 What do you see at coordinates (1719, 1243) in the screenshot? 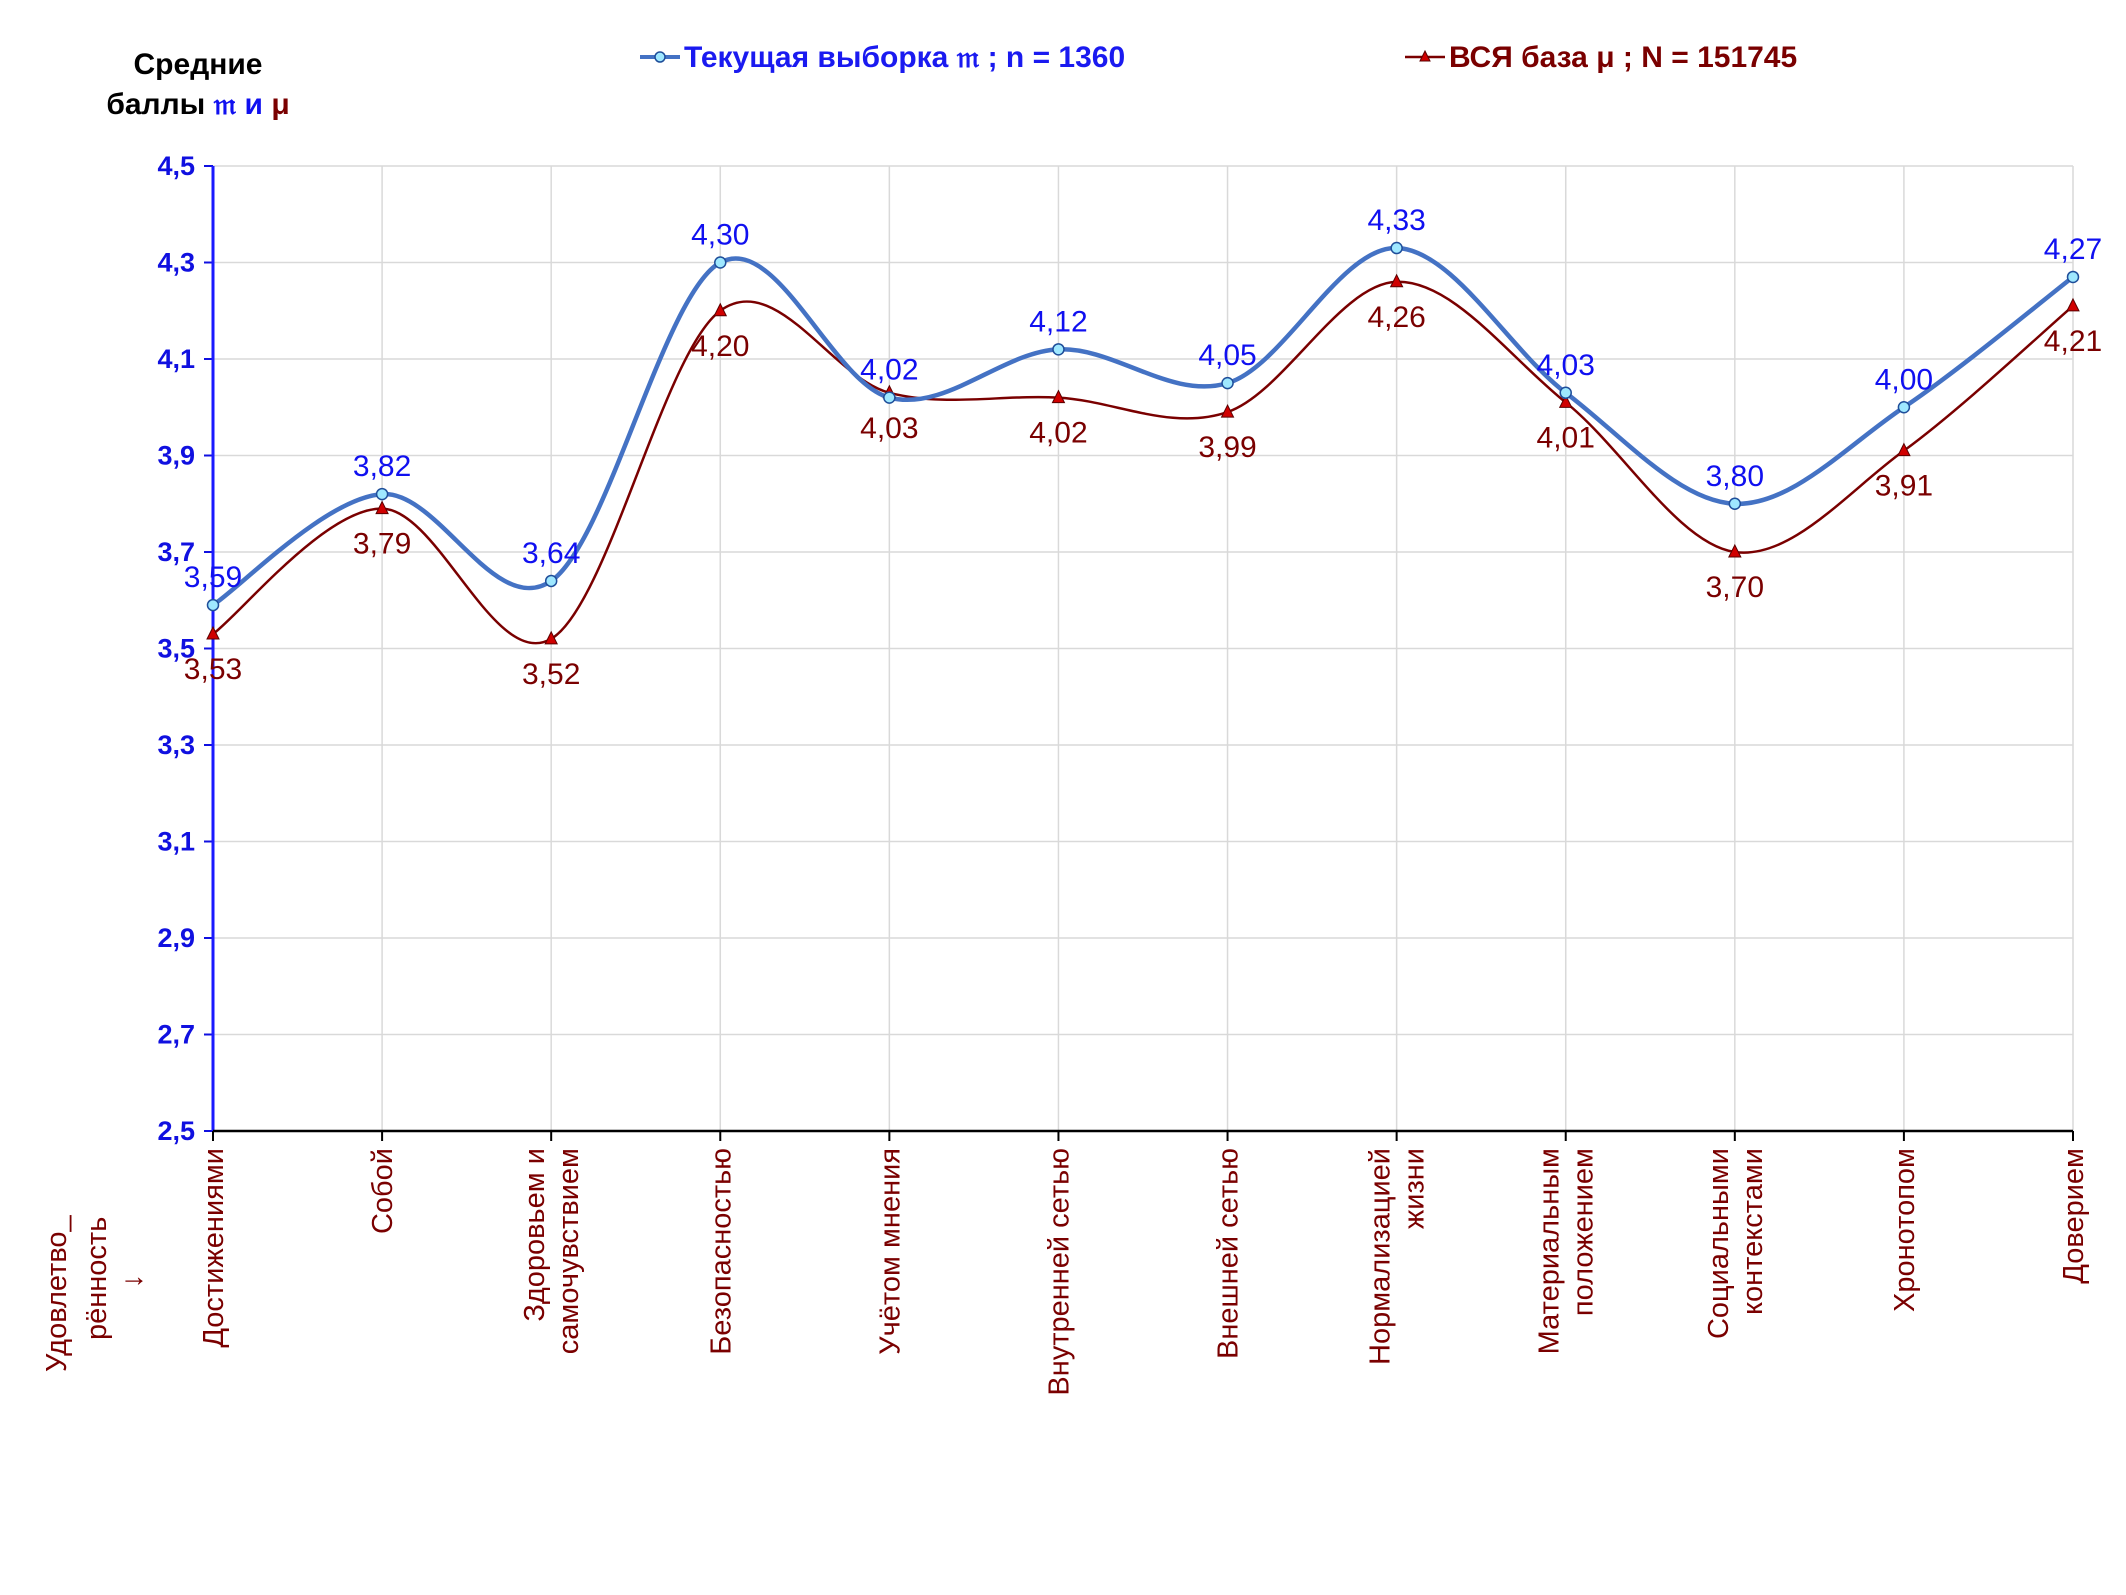
I see `x-category-label: Социальными` at bounding box center [1719, 1243].